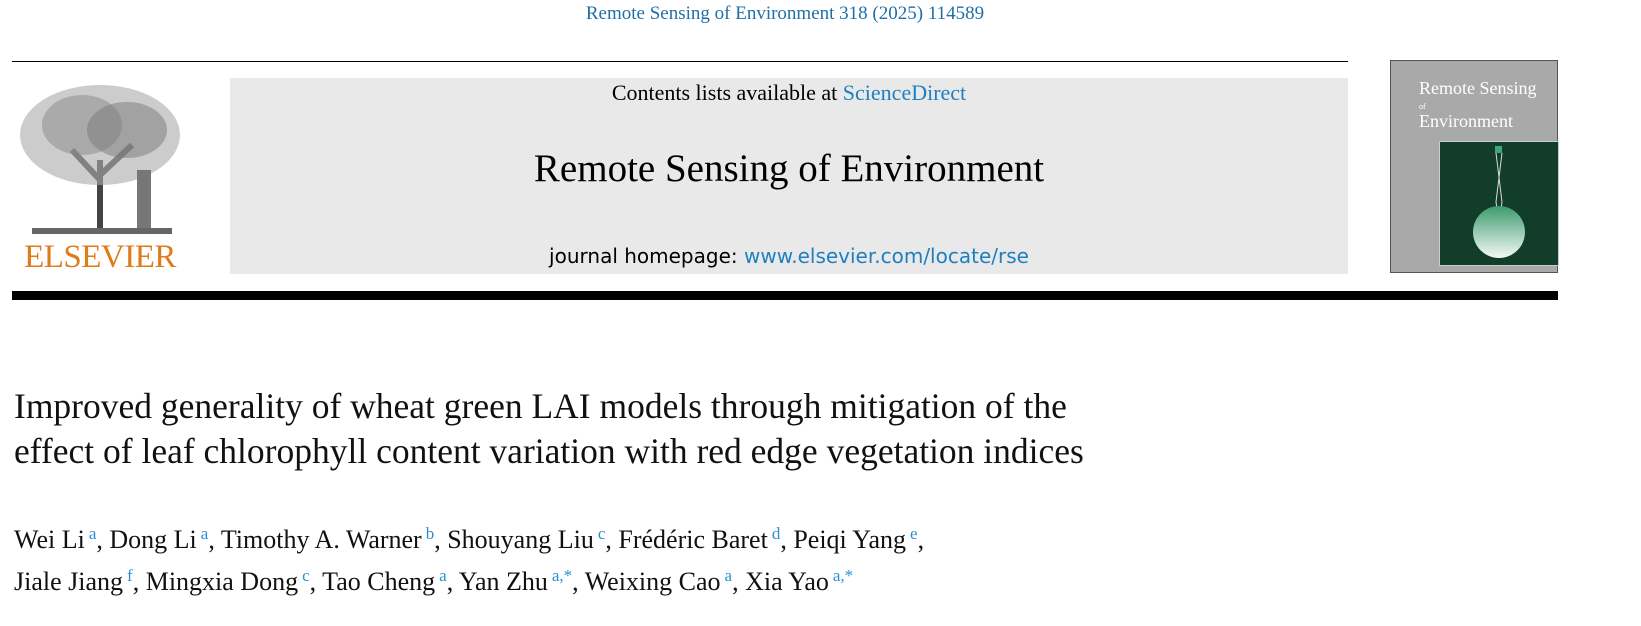 The width and height of the screenshot is (1641, 626). I want to click on homepage-link: www.elsevier.com/locate/rse, so click(886, 256).